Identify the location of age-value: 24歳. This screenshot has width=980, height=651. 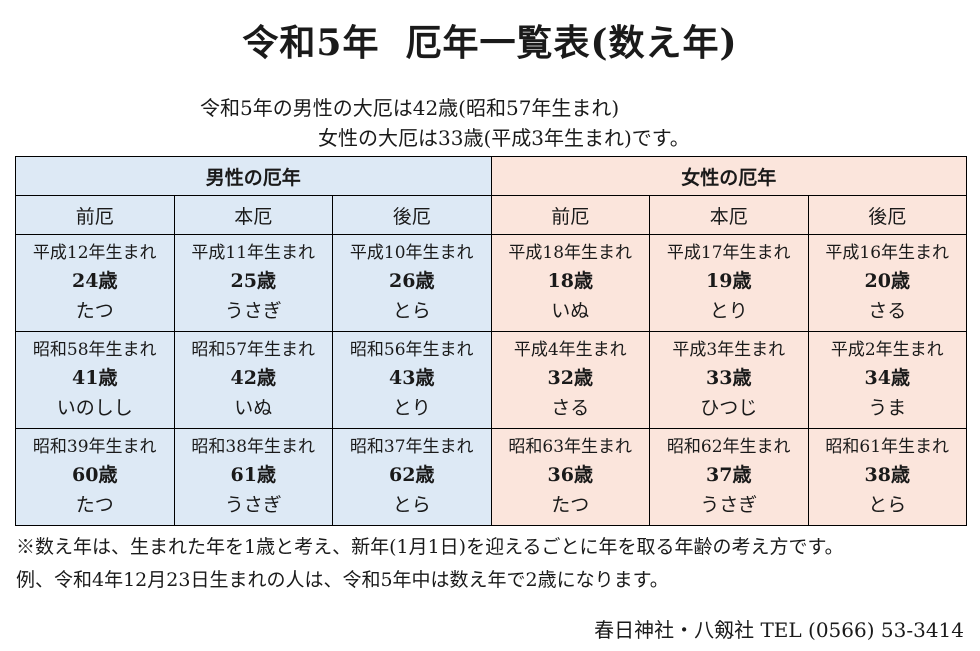
(95, 281).